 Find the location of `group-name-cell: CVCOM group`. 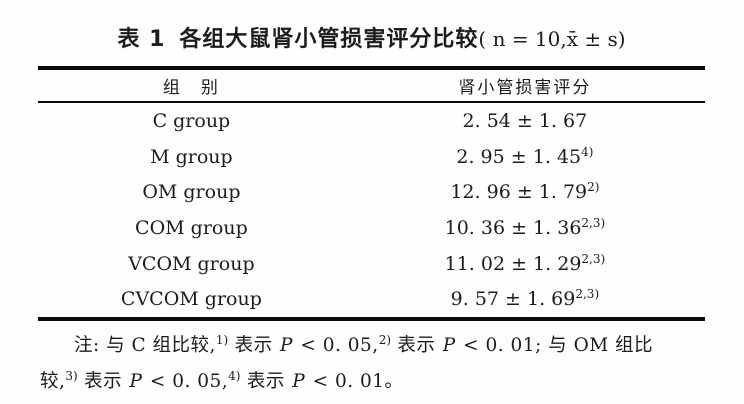

group-name-cell: CVCOM group is located at coordinates (191, 299).